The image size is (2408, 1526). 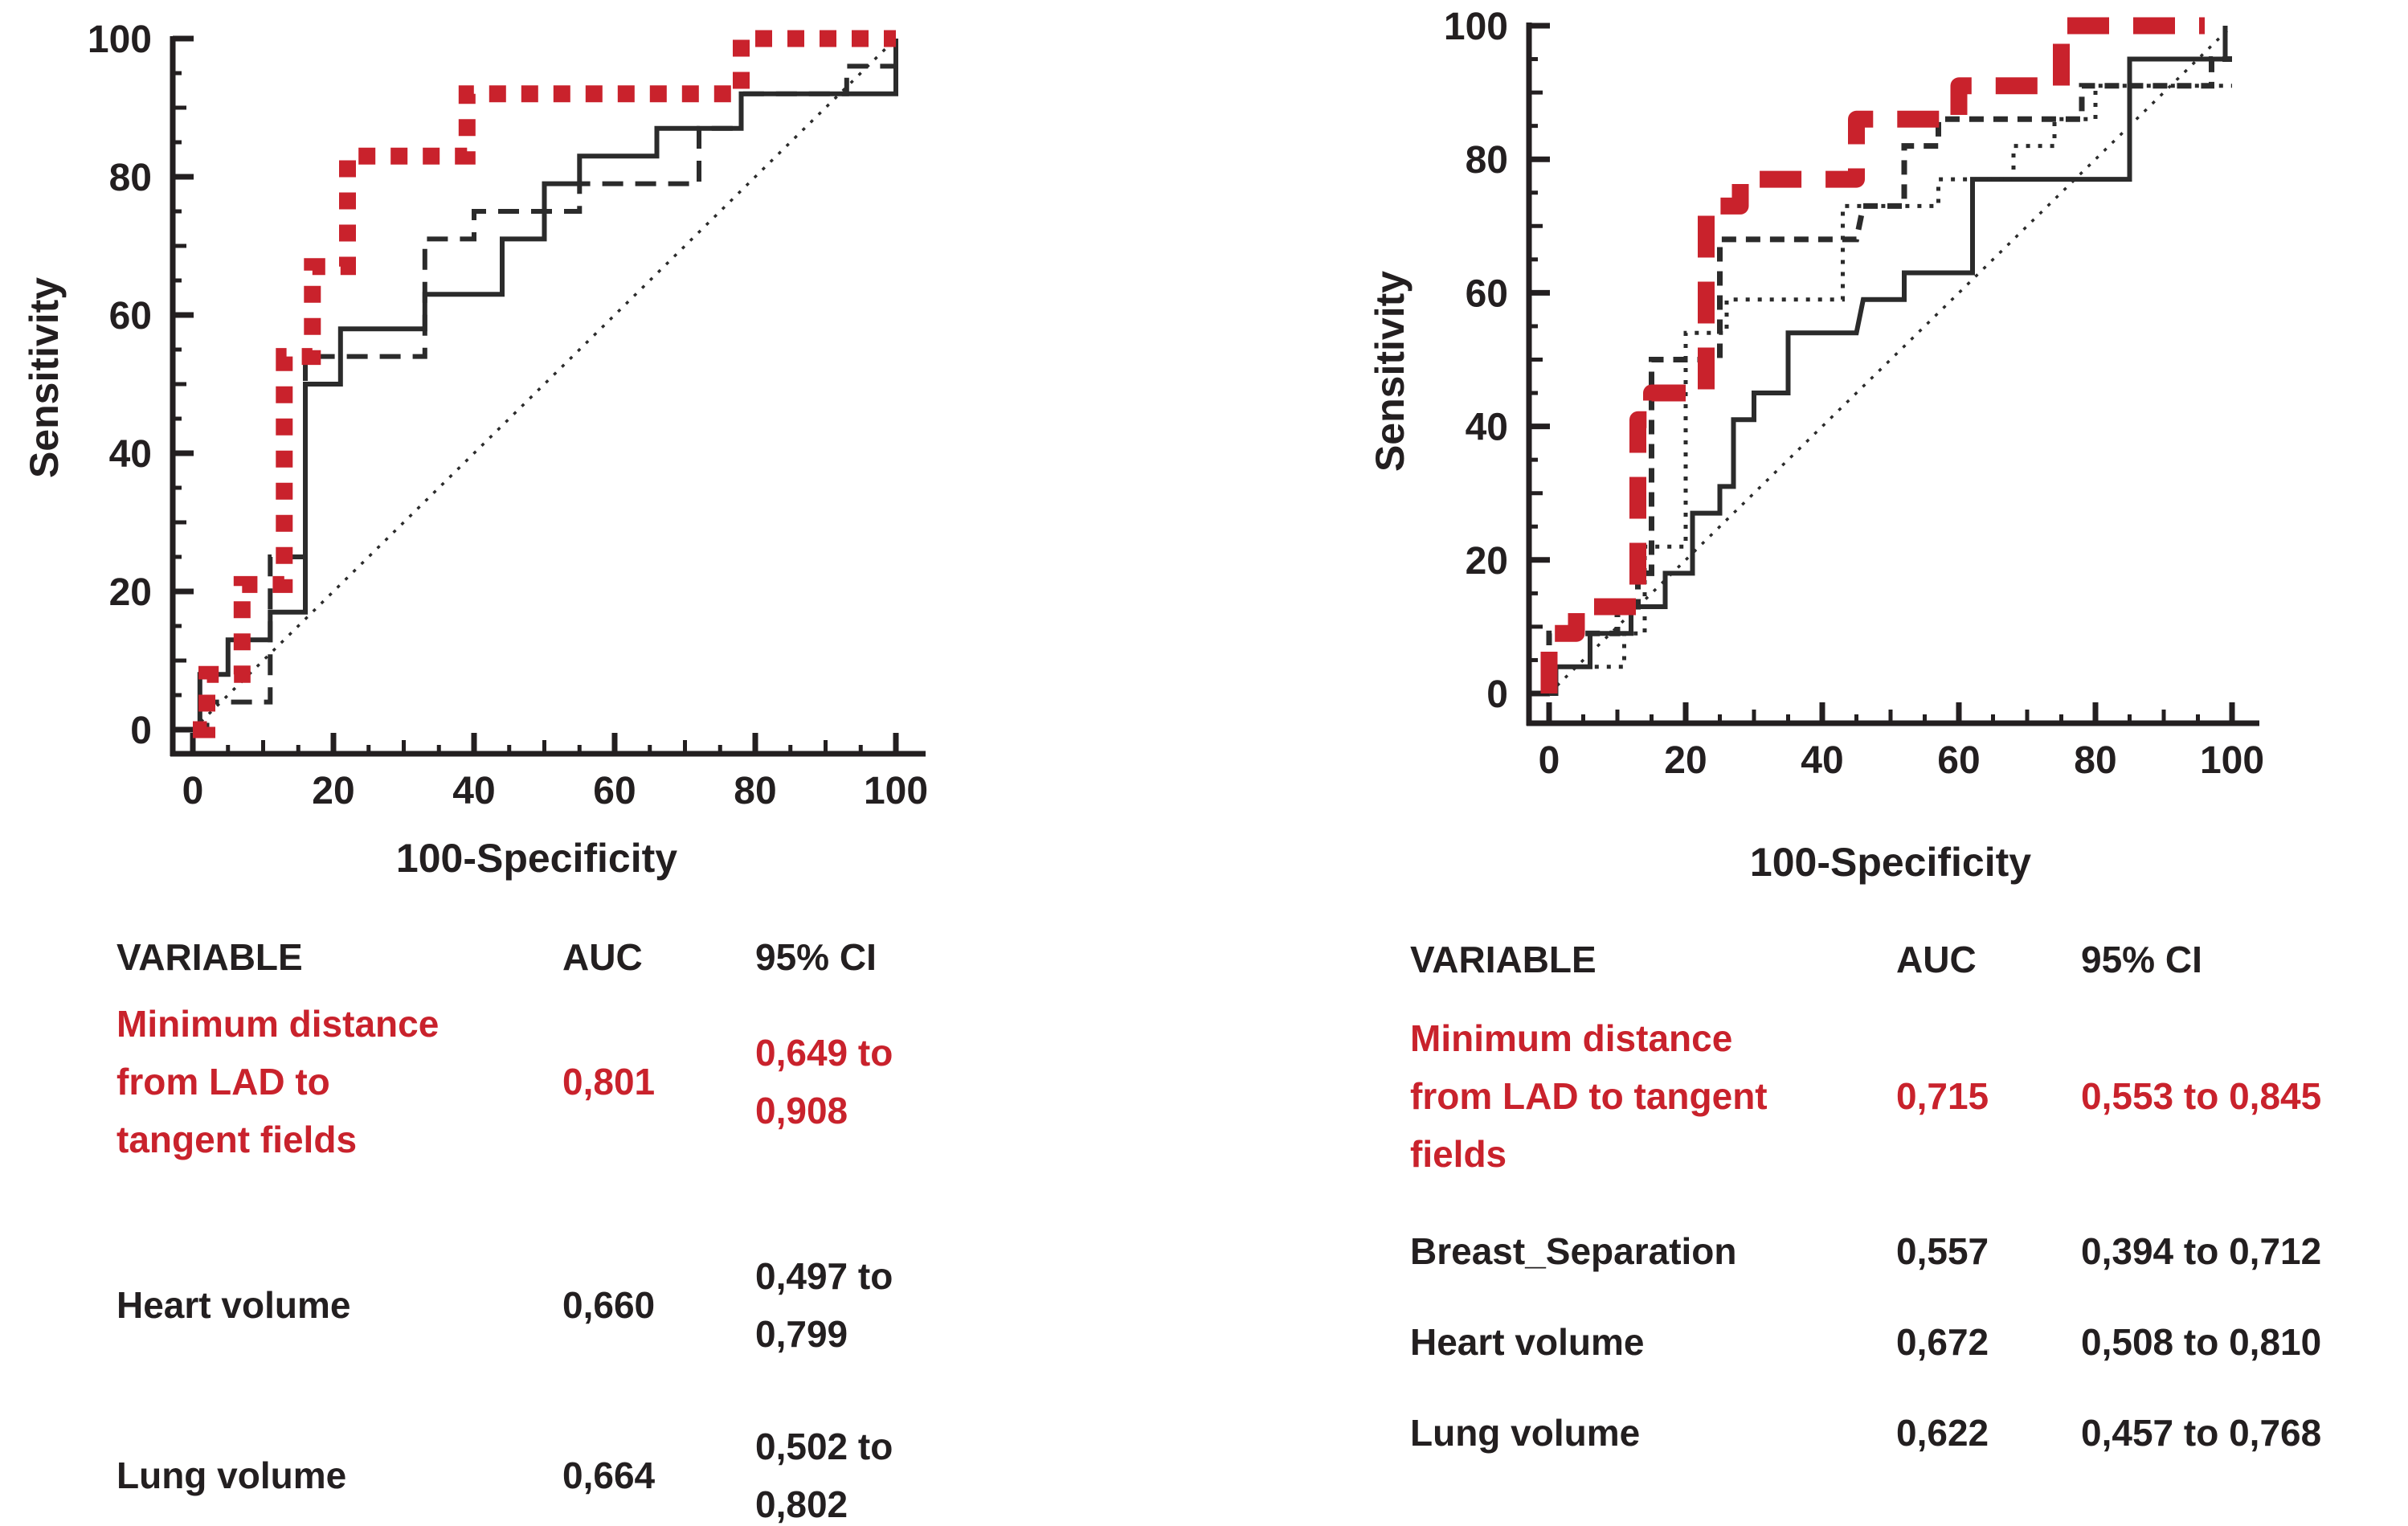 What do you see at coordinates (2201, 1251) in the screenshot?
I see `ci-cell: 0,394 to 0,712` at bounding box center [2201, 1251].